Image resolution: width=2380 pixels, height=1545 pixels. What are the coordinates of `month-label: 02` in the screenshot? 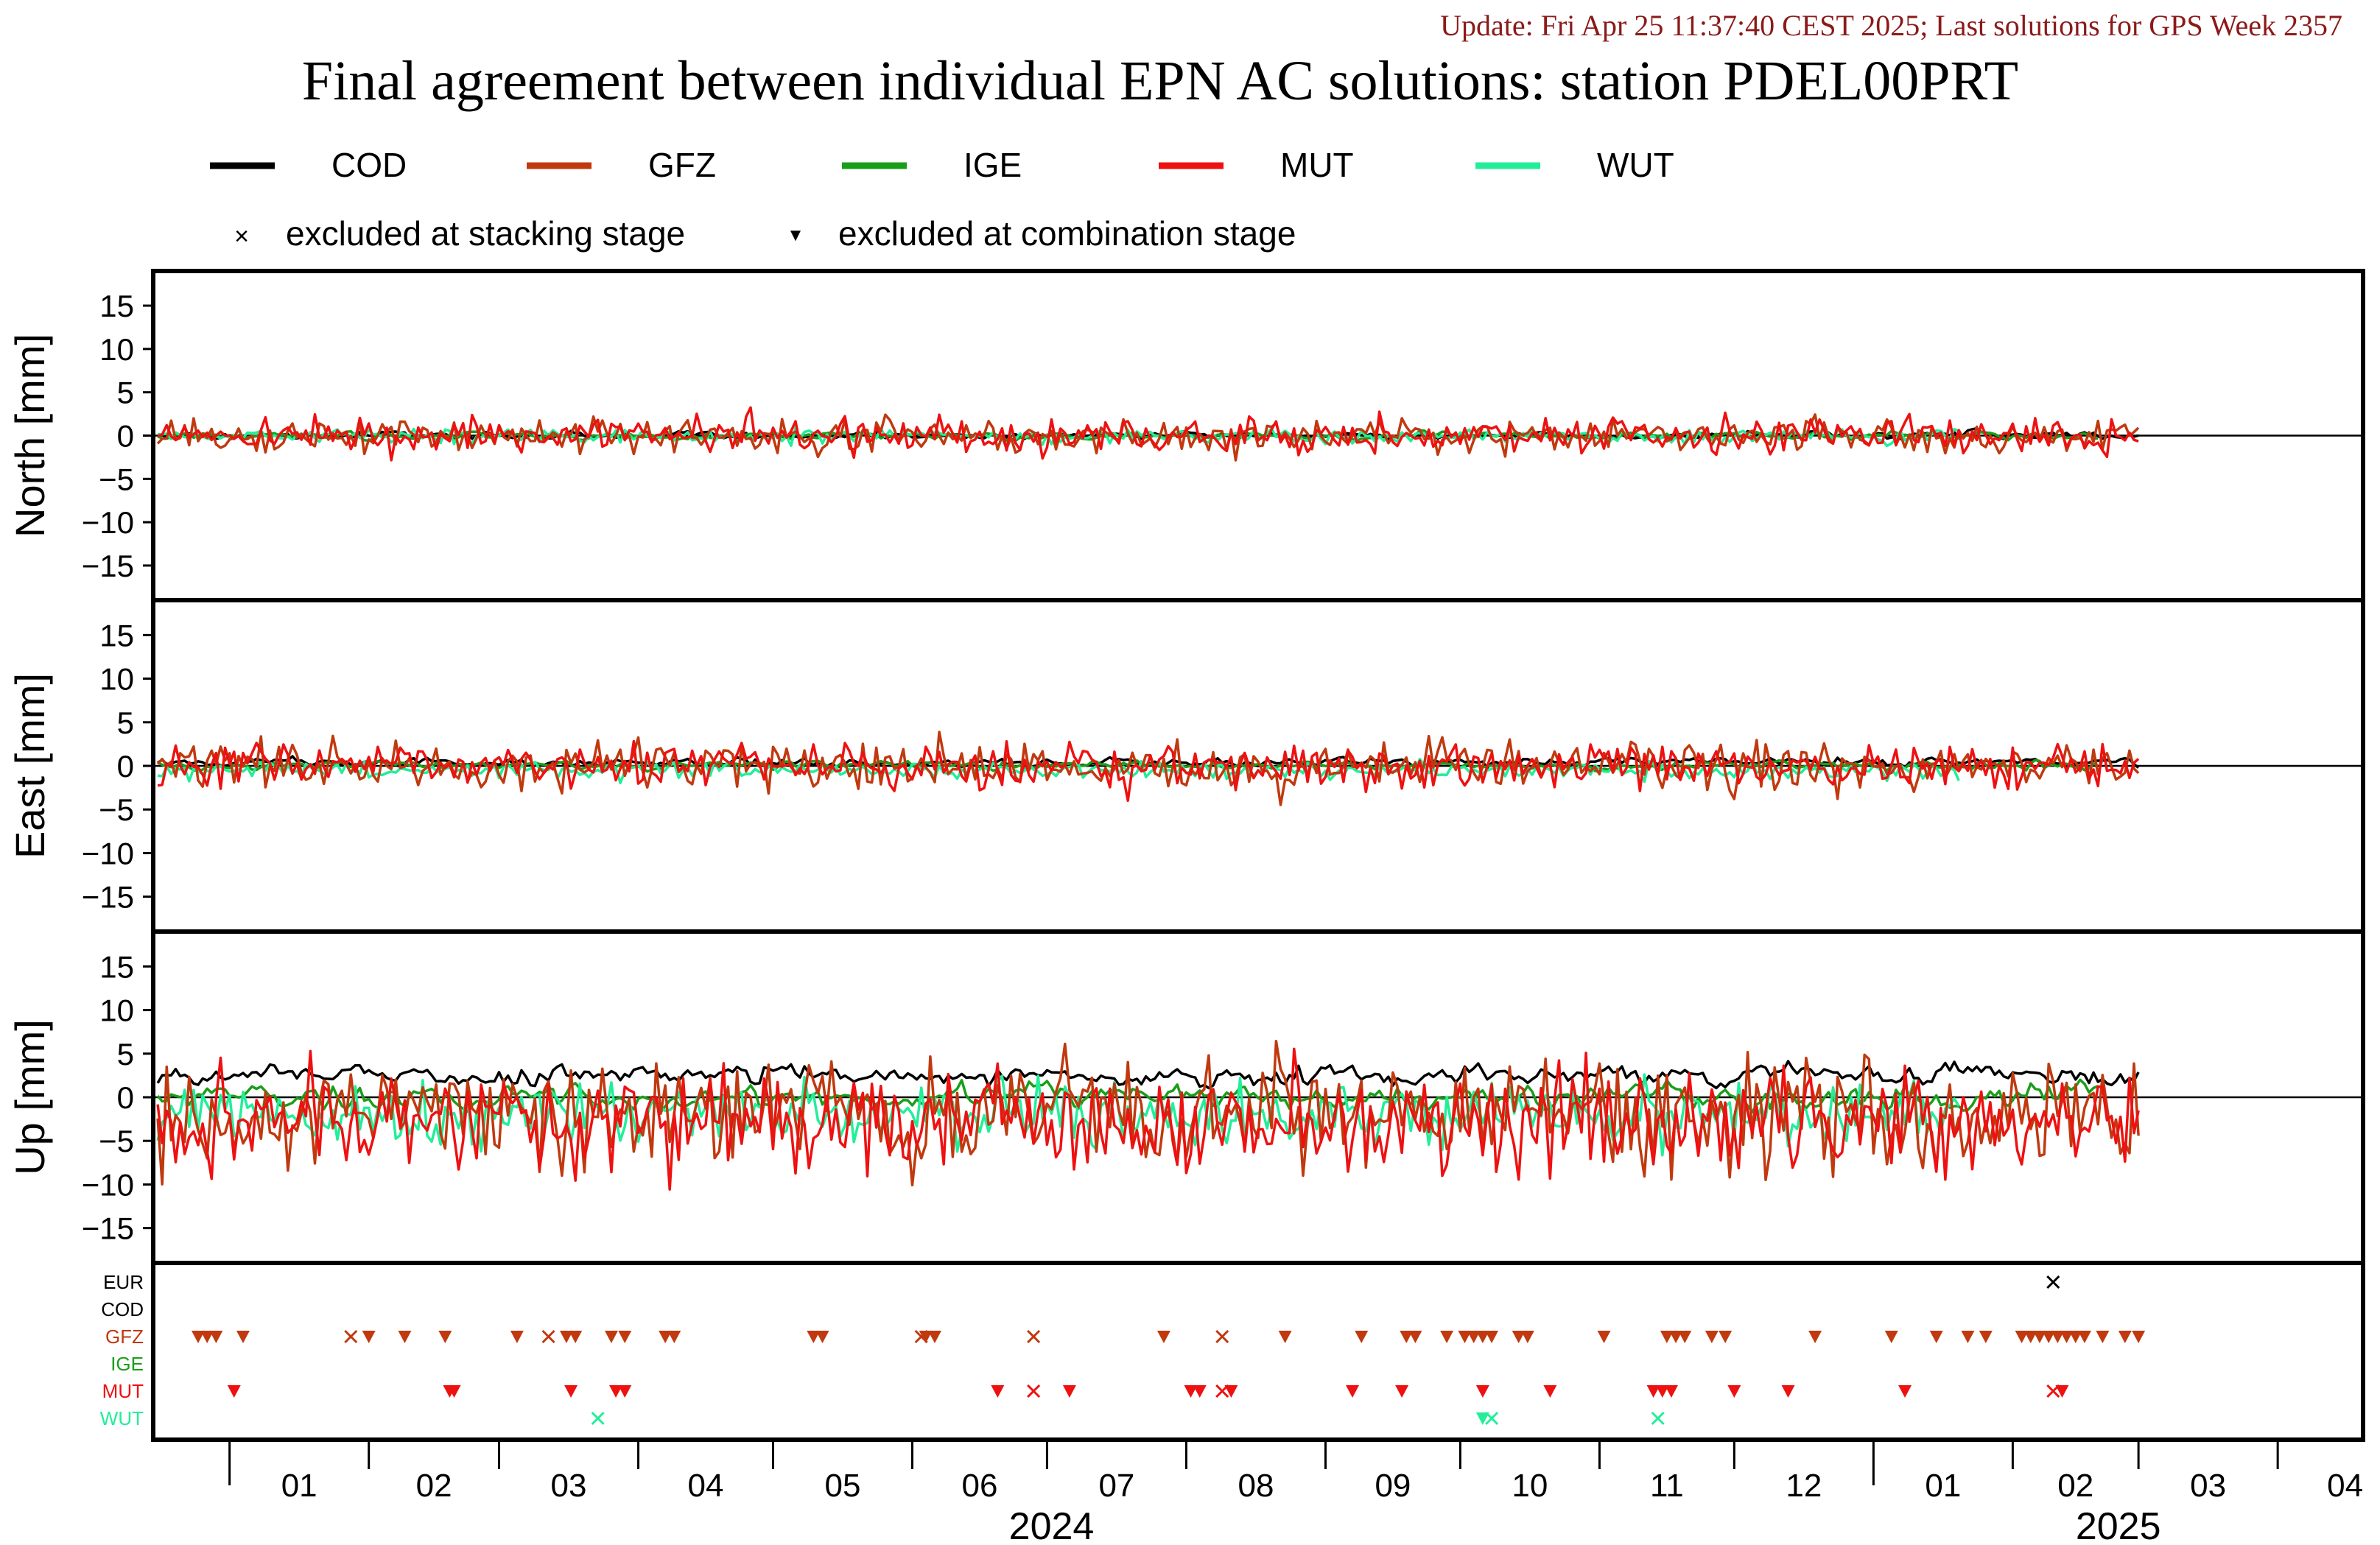 It's located at (434, 1486).